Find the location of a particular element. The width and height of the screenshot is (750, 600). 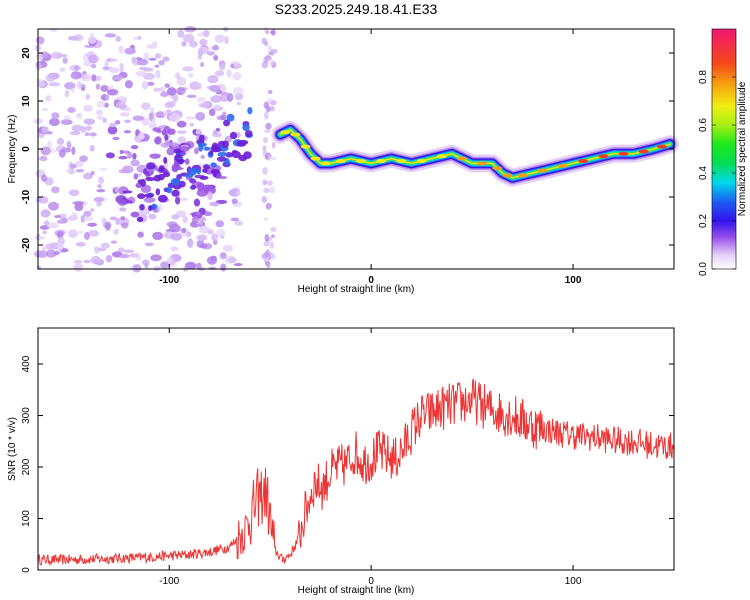

snr-y-axis-label: SNR (10 * v/v) is located at coordinates (12, 449).